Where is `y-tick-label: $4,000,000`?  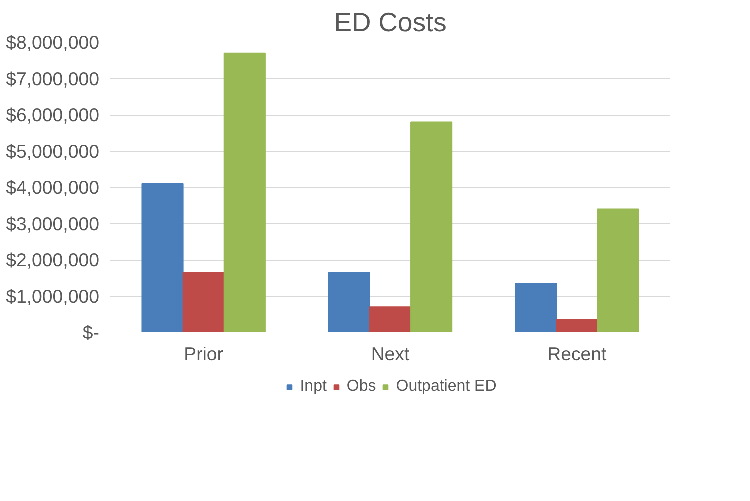
y-tick-label: $4,000,000 is located at coordinates (53, 187).